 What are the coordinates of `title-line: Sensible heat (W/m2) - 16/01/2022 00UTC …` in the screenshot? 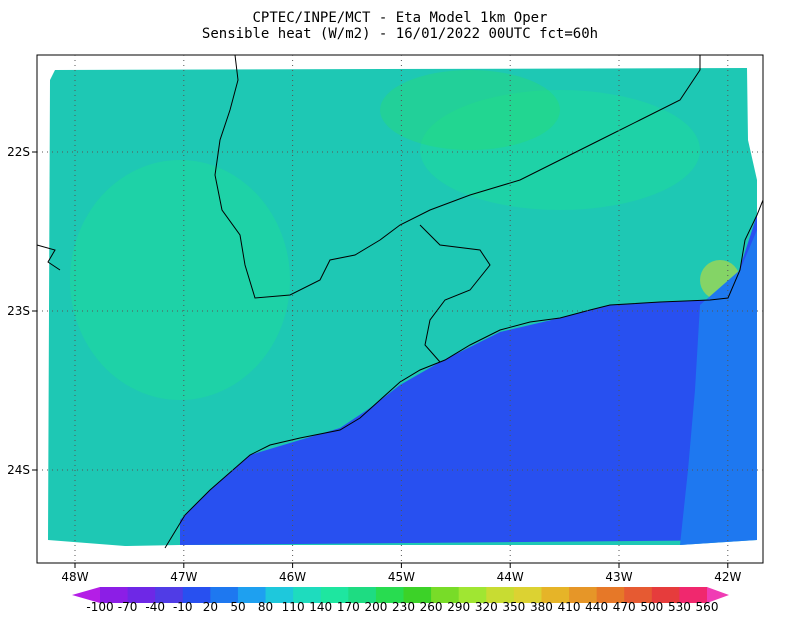 It's located at (400, 34).